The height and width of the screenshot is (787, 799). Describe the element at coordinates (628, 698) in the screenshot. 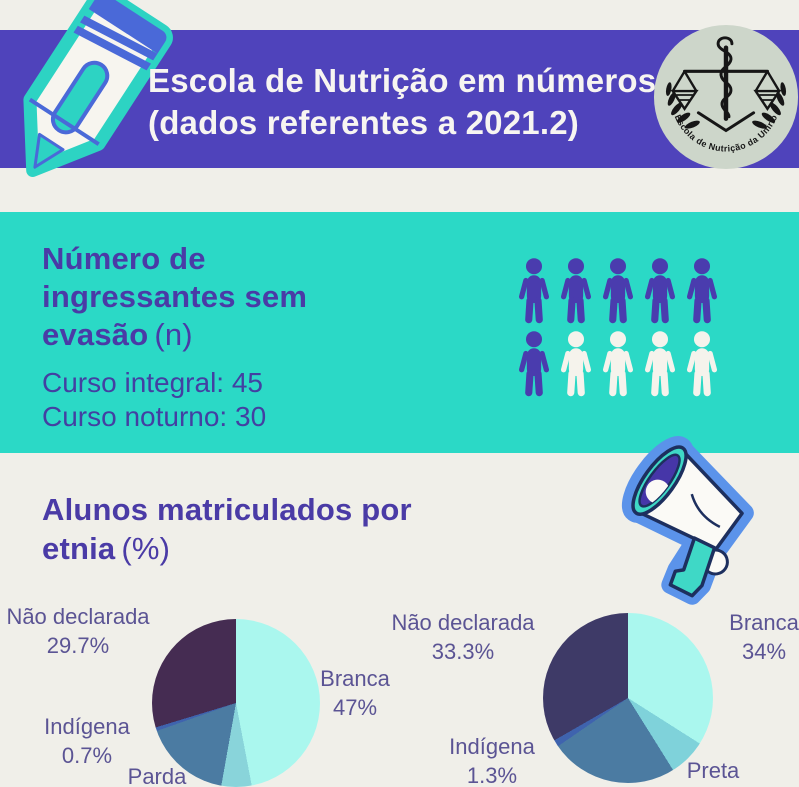

I see `pie-chart-right` at that location.